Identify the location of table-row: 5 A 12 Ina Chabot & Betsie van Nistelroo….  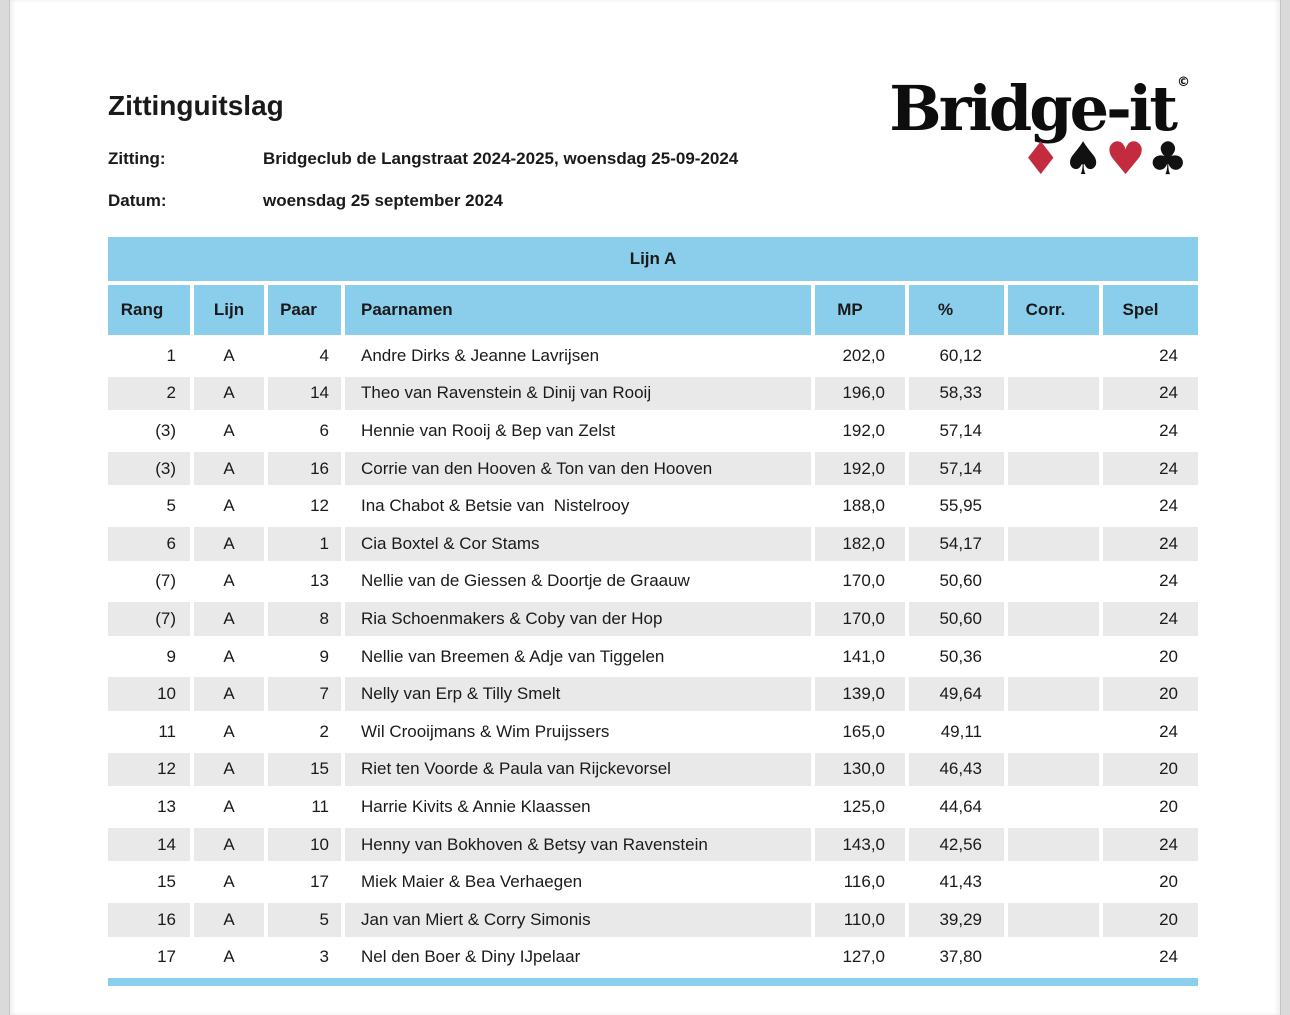
(653, 506).